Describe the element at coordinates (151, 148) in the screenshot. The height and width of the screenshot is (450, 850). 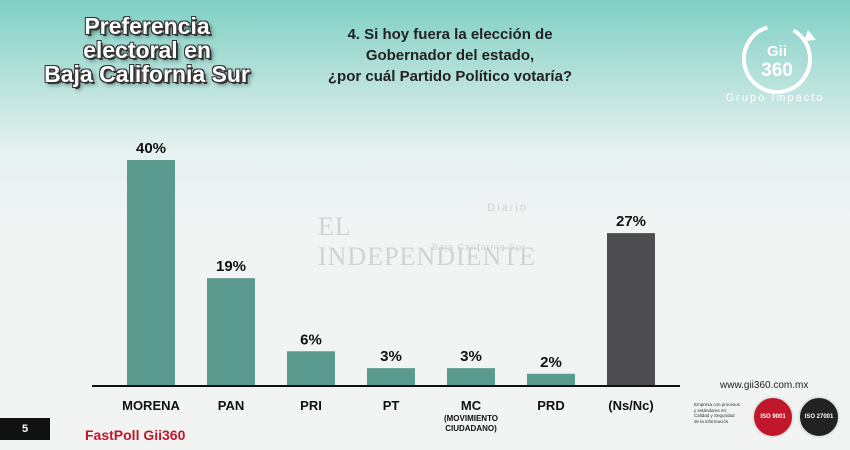
I see `value-label-morena: 40%` at that location.